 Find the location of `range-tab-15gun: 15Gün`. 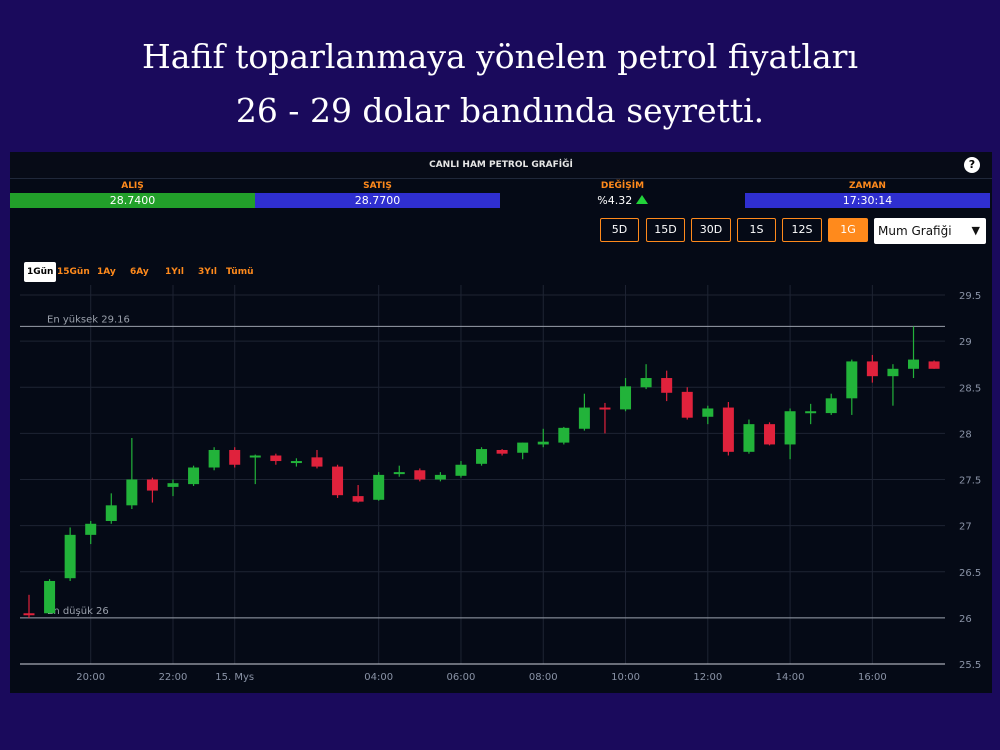

range-tab-15gun: 15Gün is located at coordinates (73, 272).